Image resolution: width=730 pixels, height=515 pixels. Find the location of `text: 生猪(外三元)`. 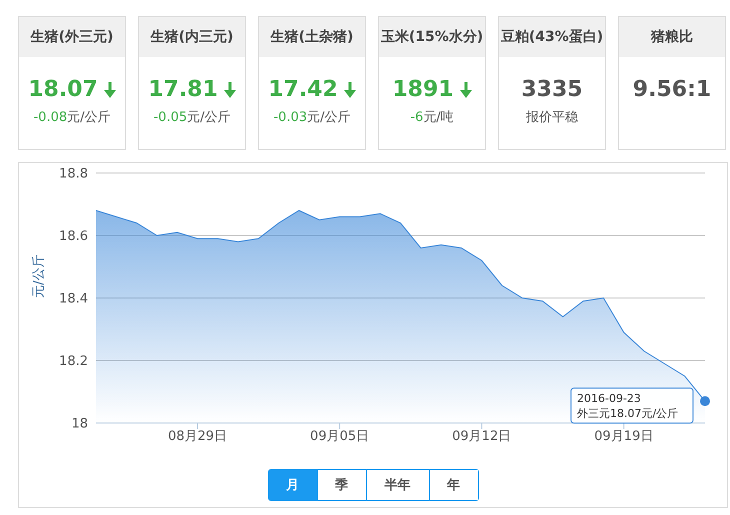

text: 生猪(外三元) is located at coordinates (72, 37).